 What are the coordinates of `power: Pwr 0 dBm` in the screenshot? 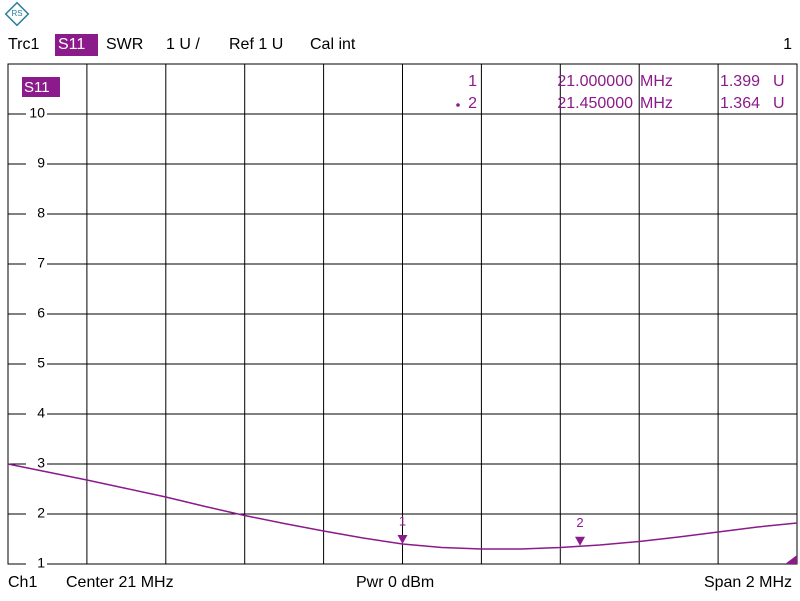 It's located at (395, 582).